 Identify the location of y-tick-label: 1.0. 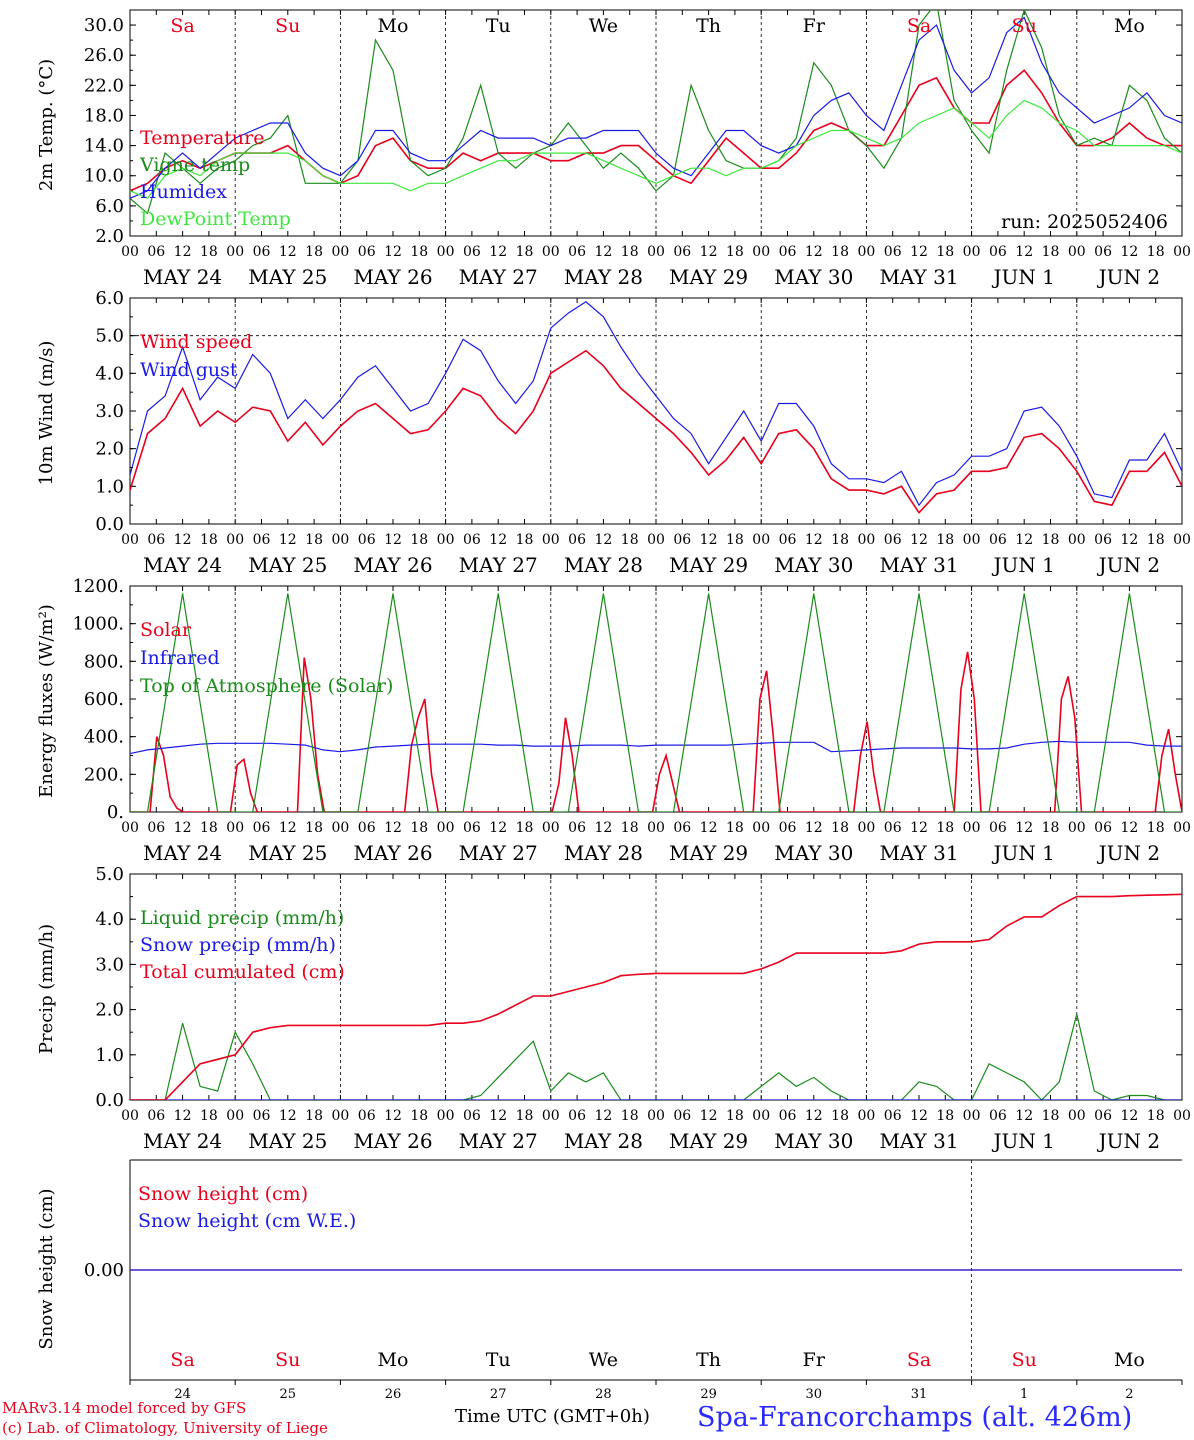
(109, 1055).